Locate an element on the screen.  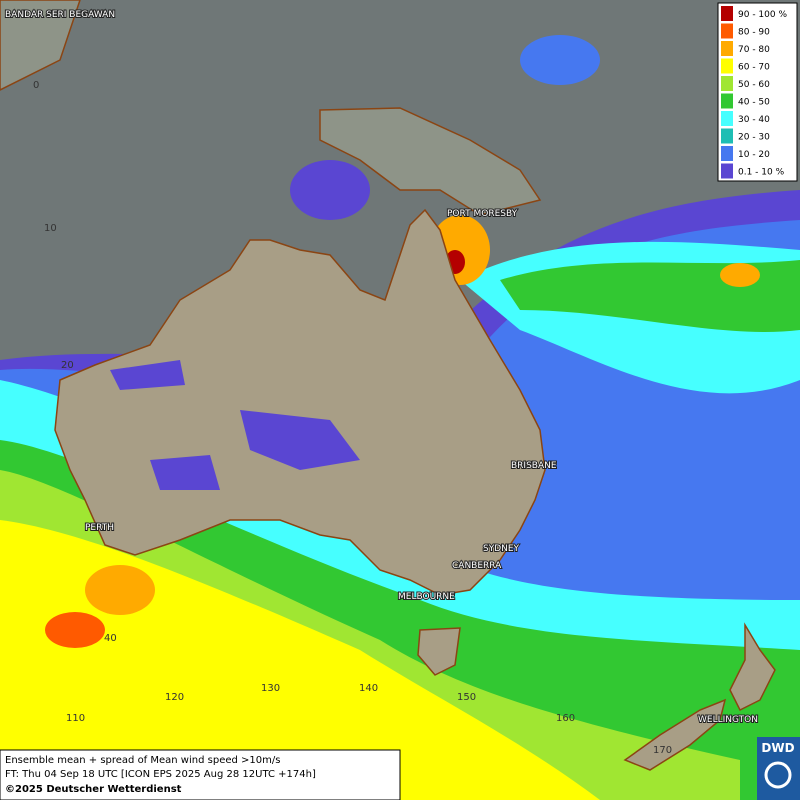
legend-label: 10 - 20 is located at coordinates (754, 155).